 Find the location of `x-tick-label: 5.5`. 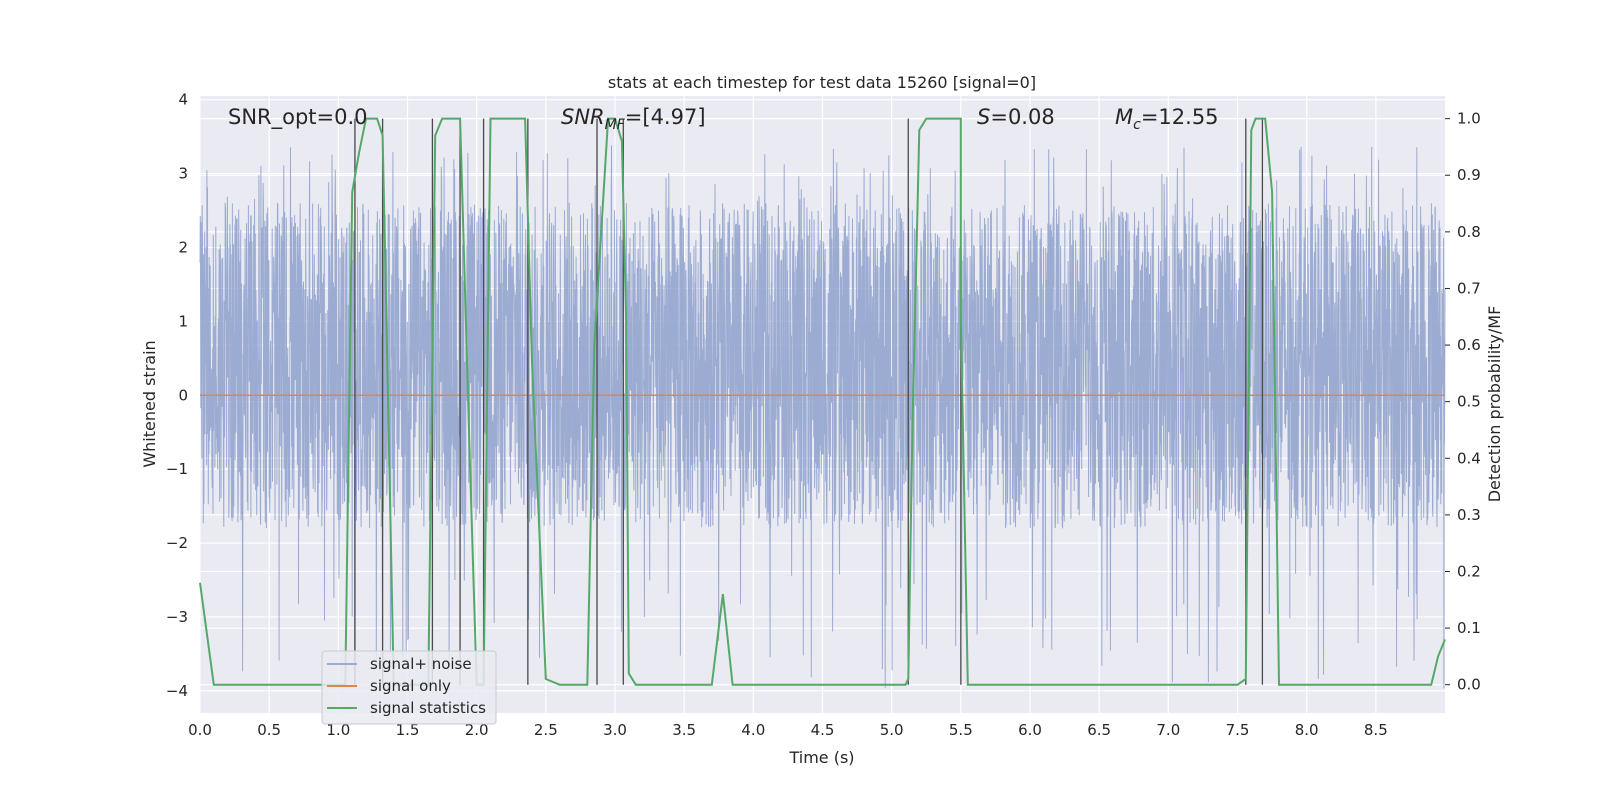

x-tick-label: 5.5 is located at coordinates (961, 730).